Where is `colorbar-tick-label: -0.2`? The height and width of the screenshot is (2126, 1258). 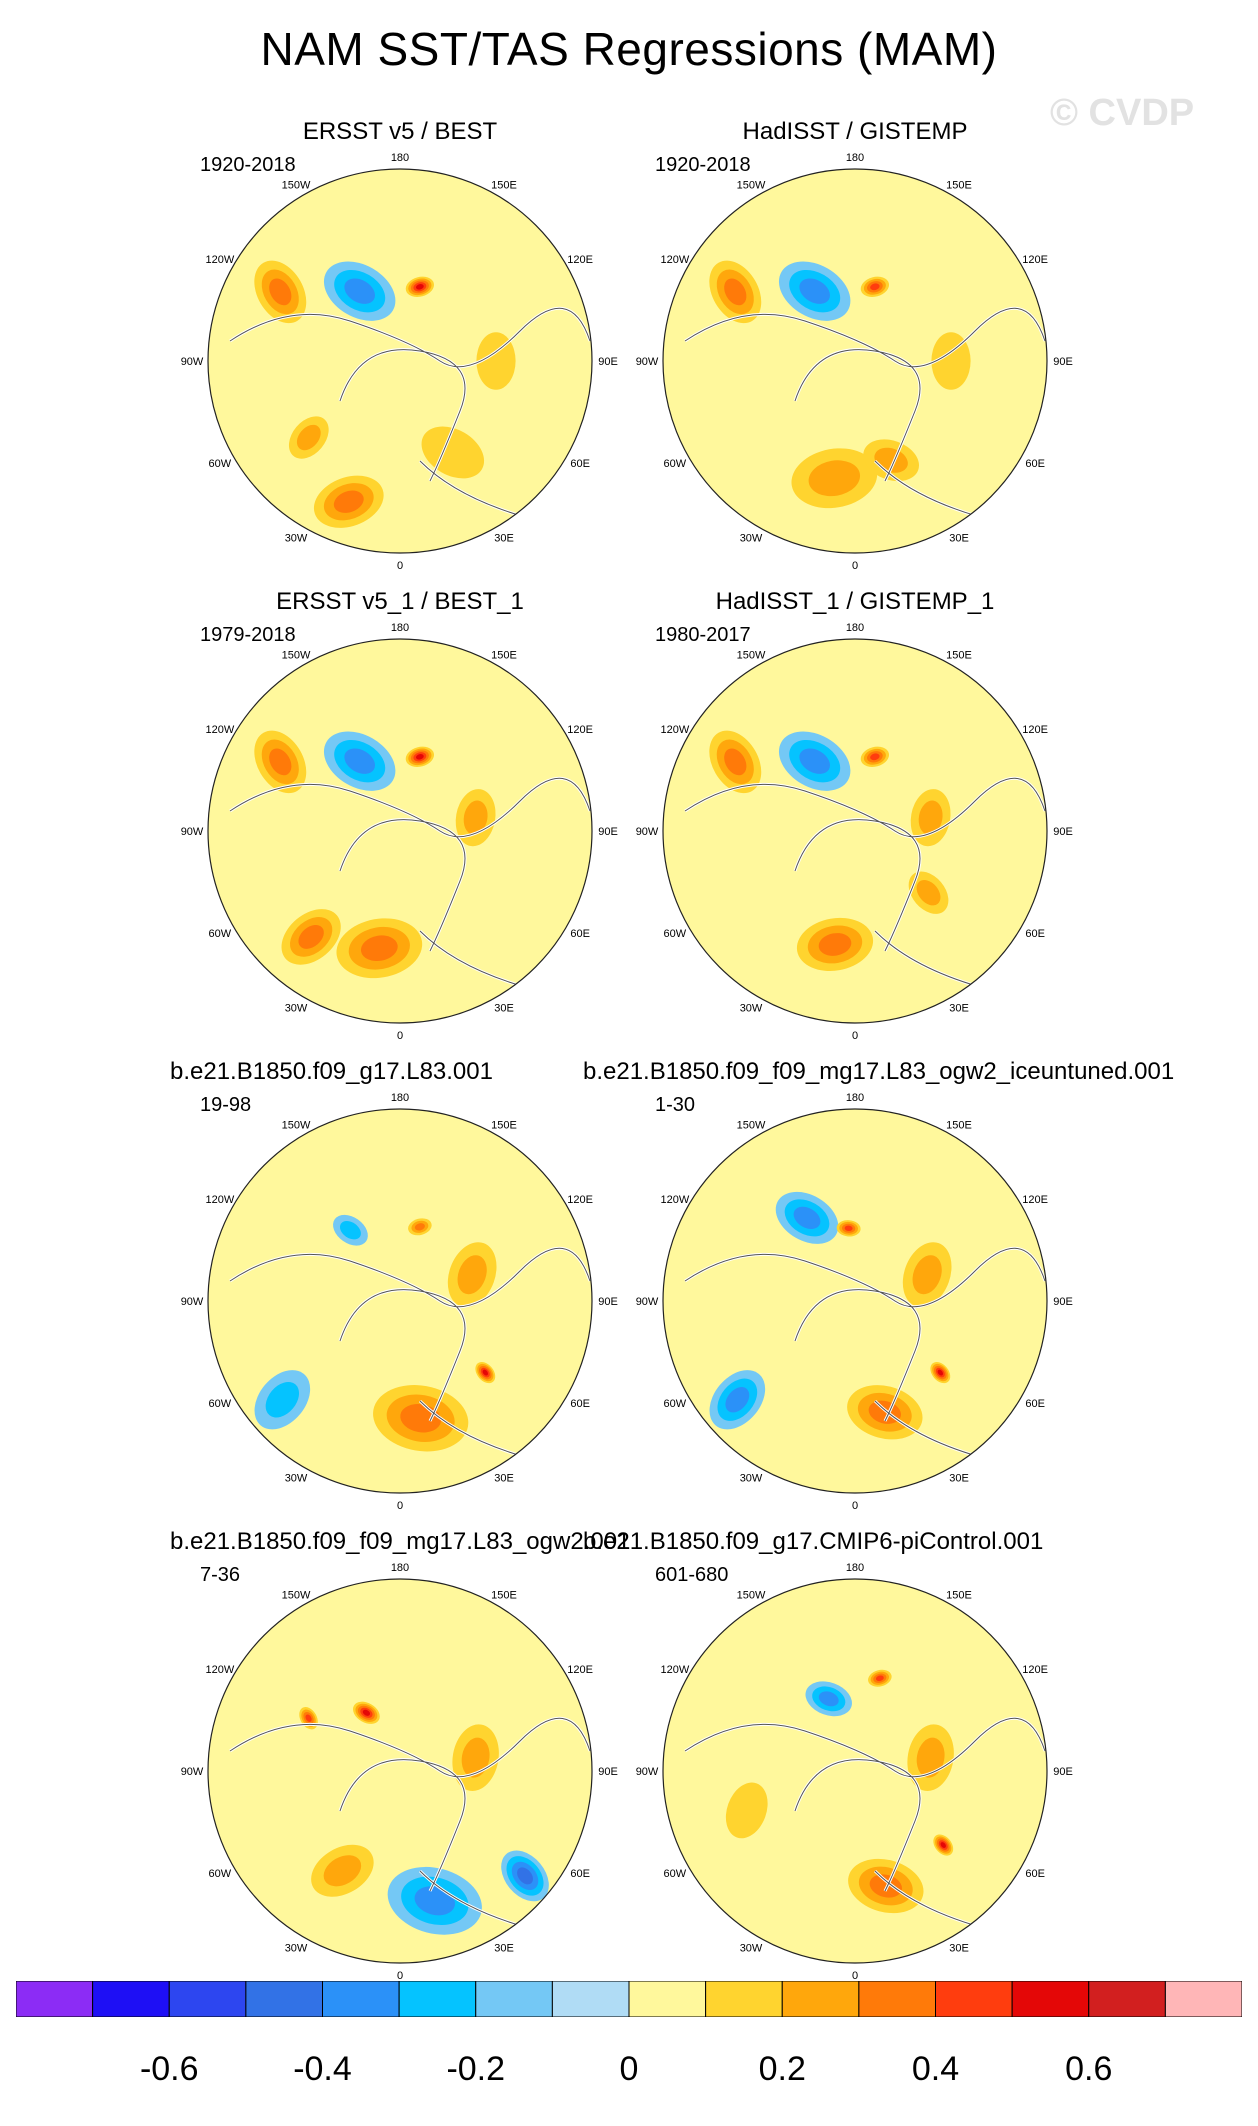
colorbar-tick-label: -0.2 is located at coordinates (476, 2069).